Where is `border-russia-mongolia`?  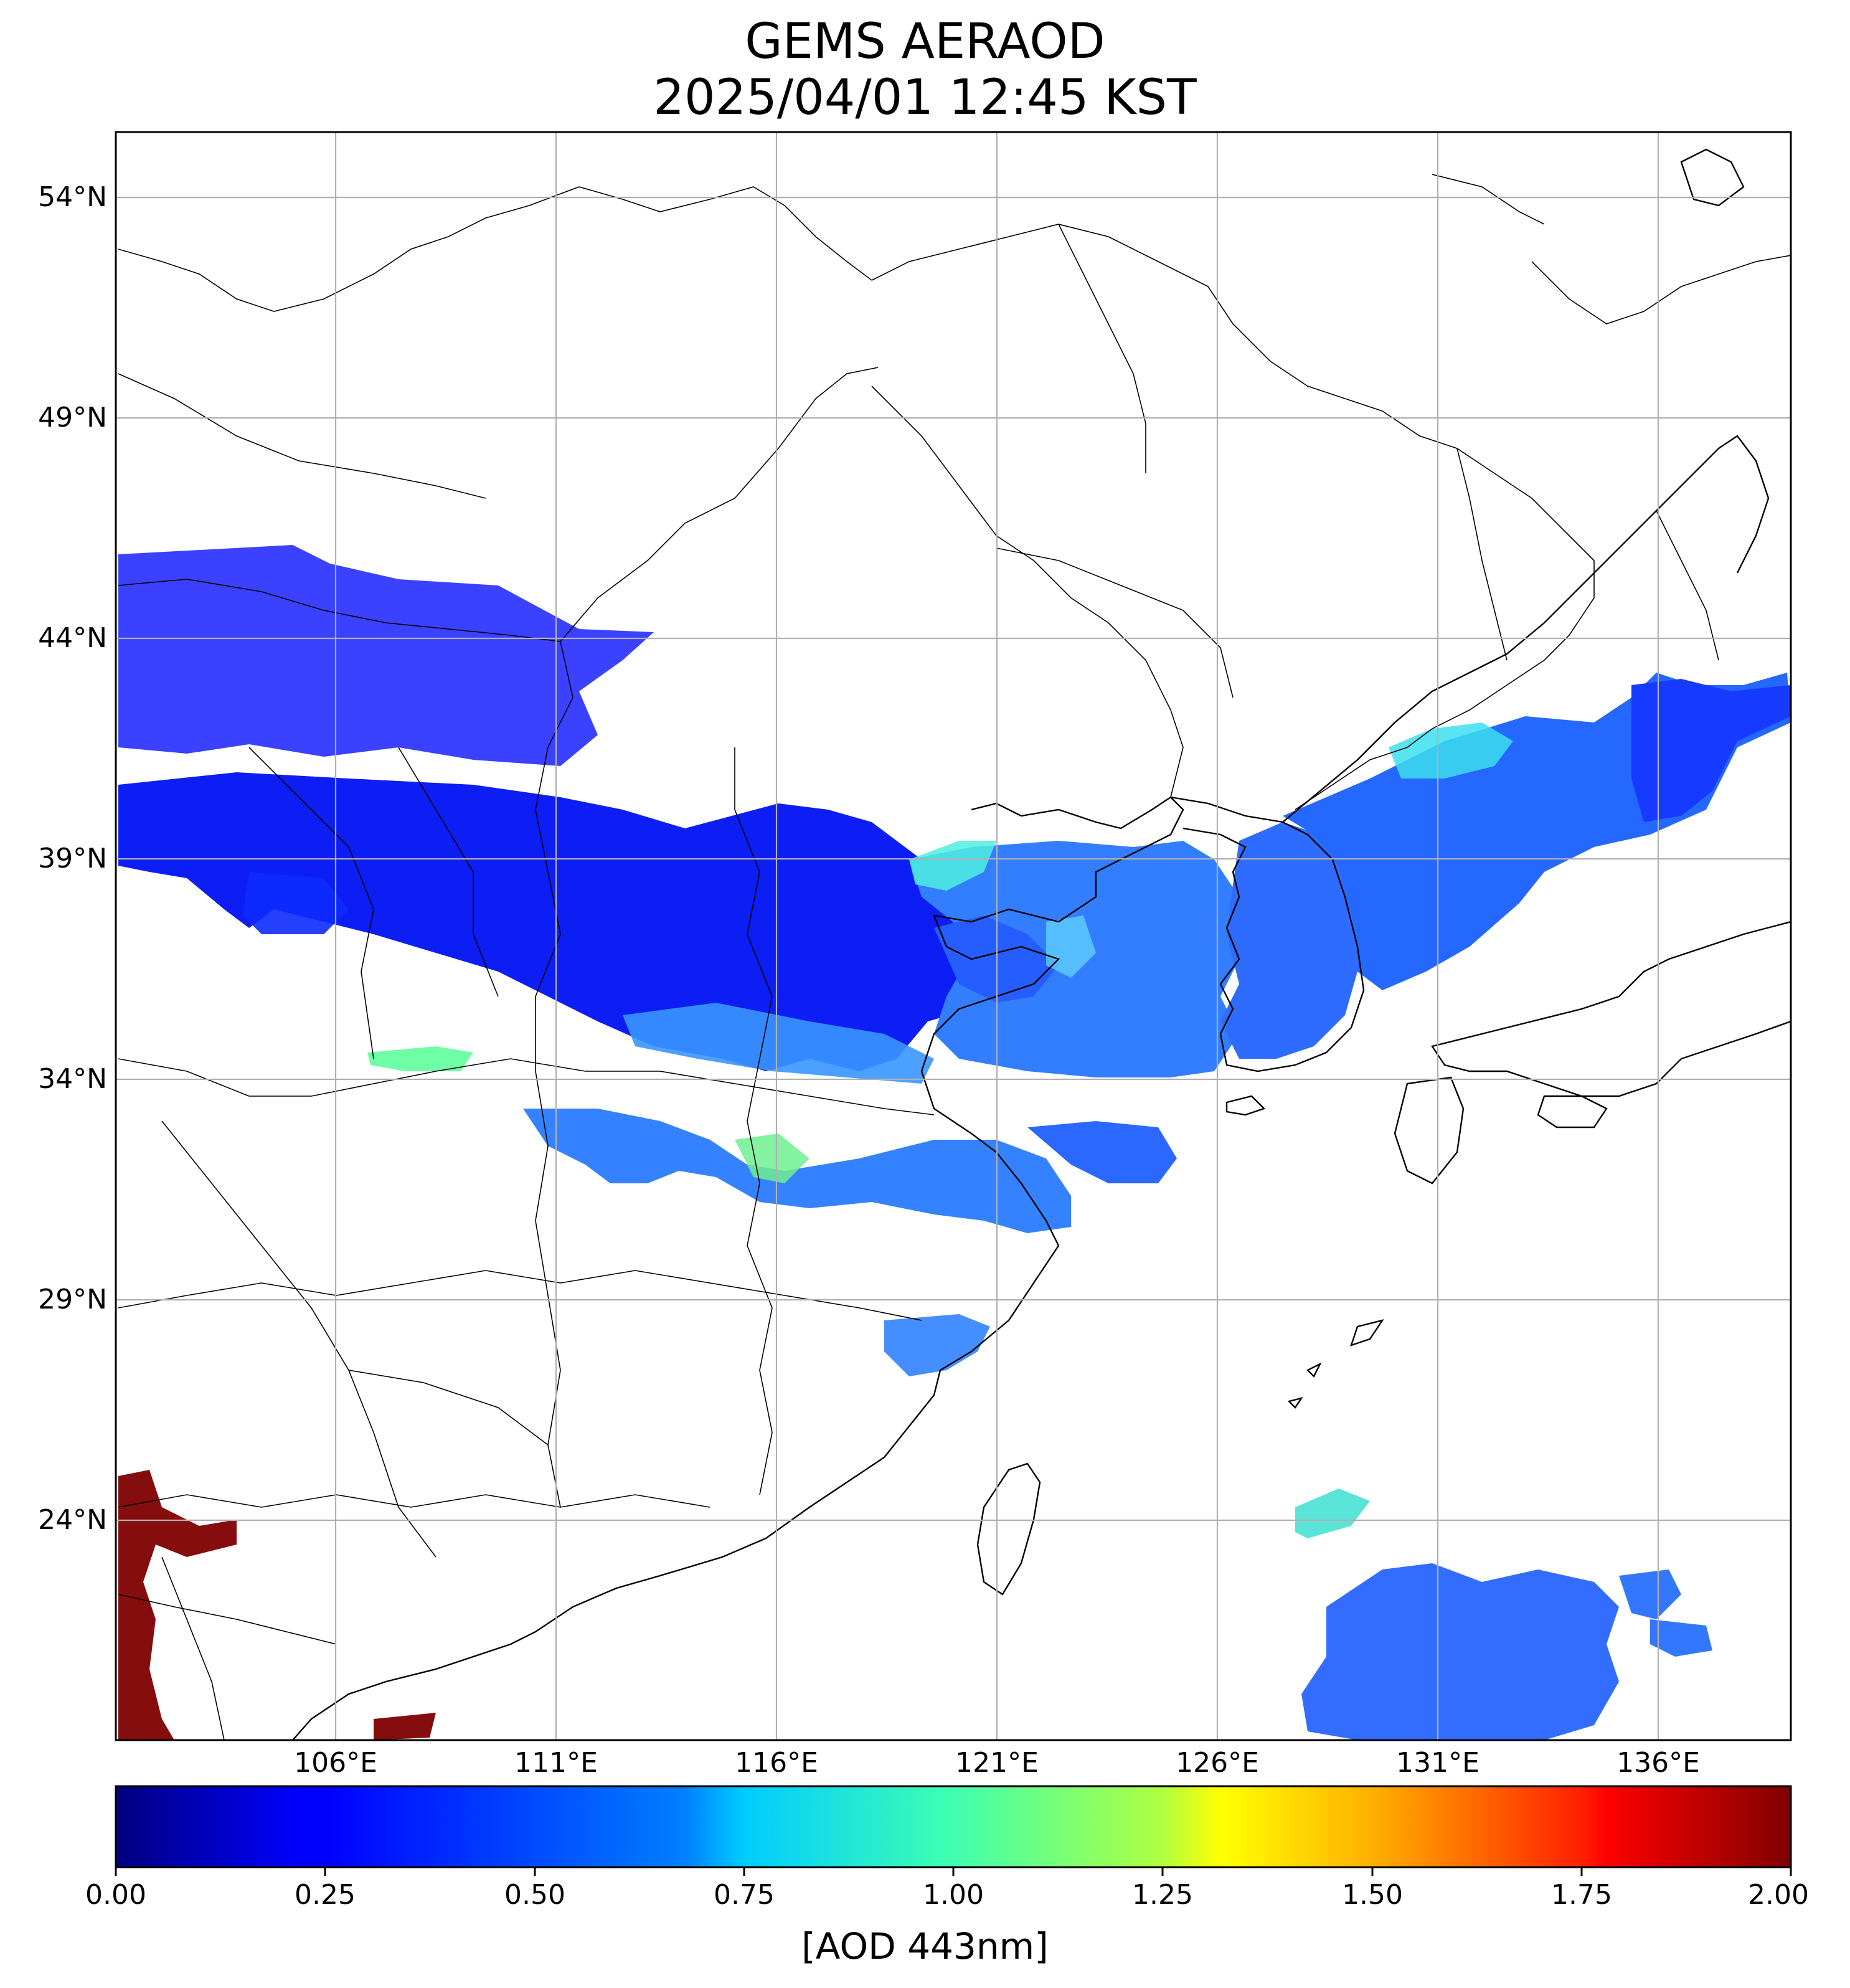 border-russia-mongolia is located at coordinates (495, 249).